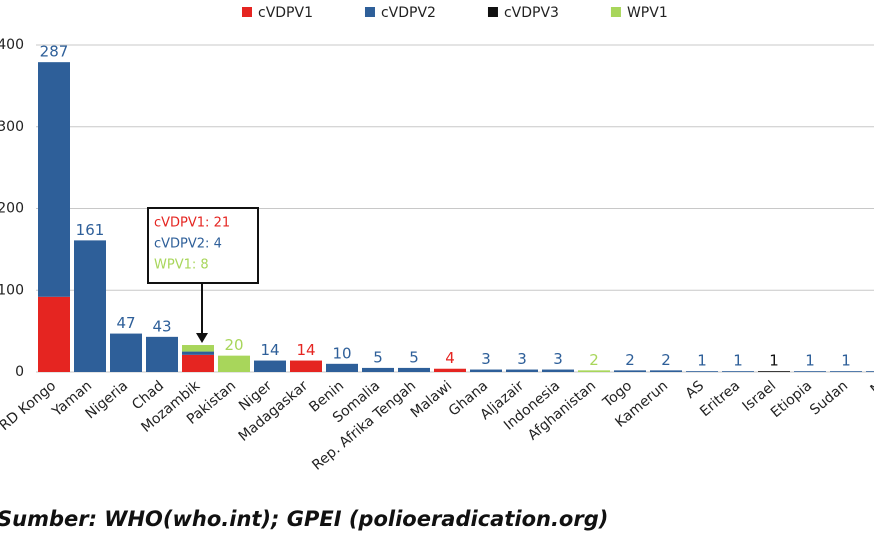 The height and width of the screenshot is (538, 874). I want to click on y-tick-label: 400, so click(12, 45).